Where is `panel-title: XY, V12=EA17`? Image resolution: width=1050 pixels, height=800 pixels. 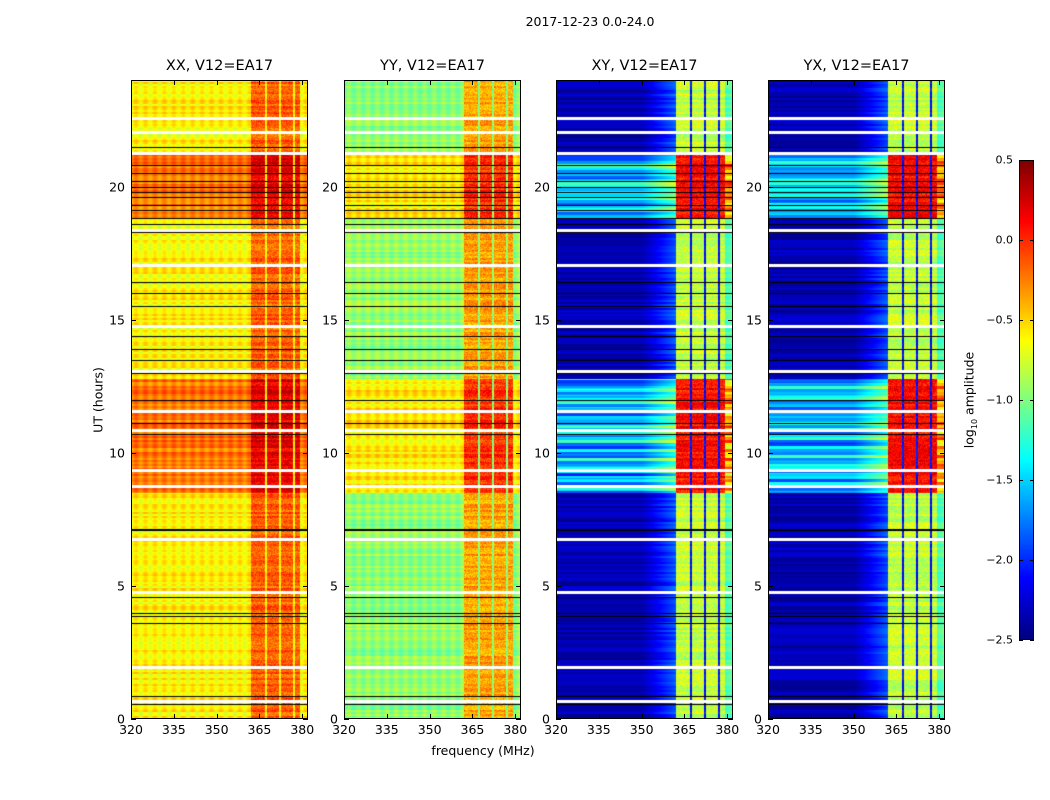 panel-title: XY, V12=EA17 is located at coordinates (644, 66).